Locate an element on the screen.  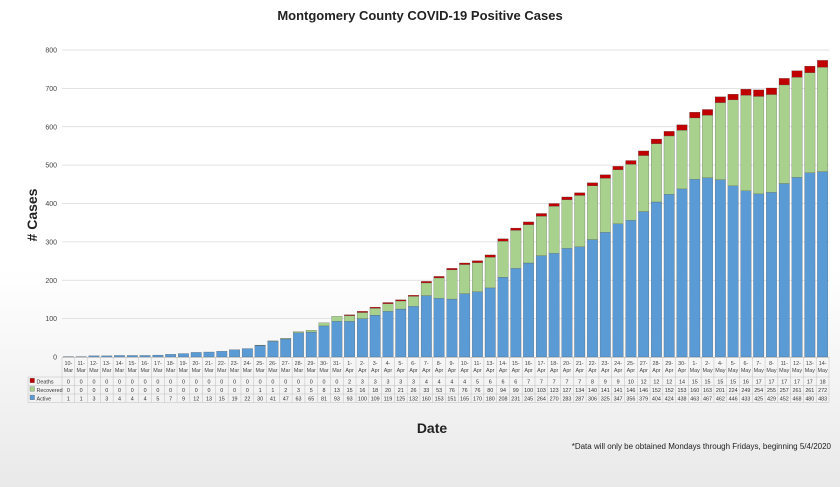
legend-swatch-recovered is located at coordinates (32, 389).